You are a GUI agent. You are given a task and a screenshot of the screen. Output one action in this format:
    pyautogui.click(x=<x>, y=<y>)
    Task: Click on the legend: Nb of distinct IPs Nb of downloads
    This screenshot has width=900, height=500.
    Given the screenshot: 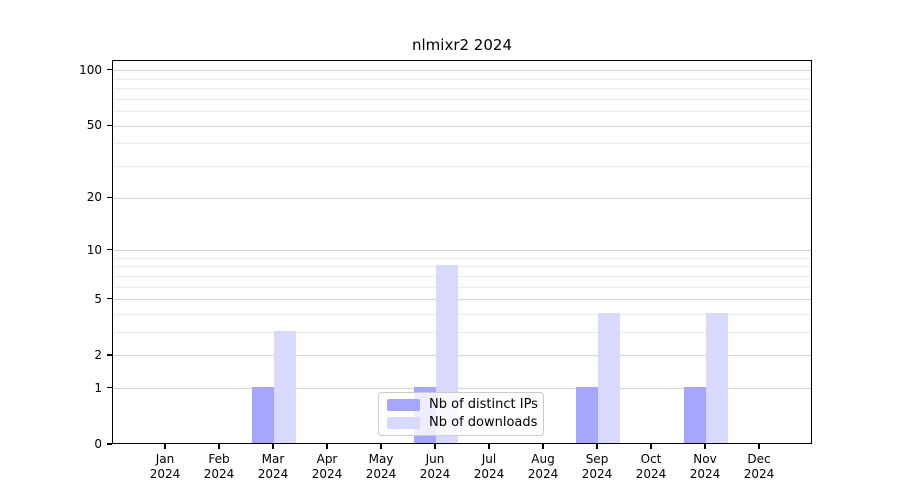 What is the action you would take?
    pyautogui.click(x=461, y=414)
    